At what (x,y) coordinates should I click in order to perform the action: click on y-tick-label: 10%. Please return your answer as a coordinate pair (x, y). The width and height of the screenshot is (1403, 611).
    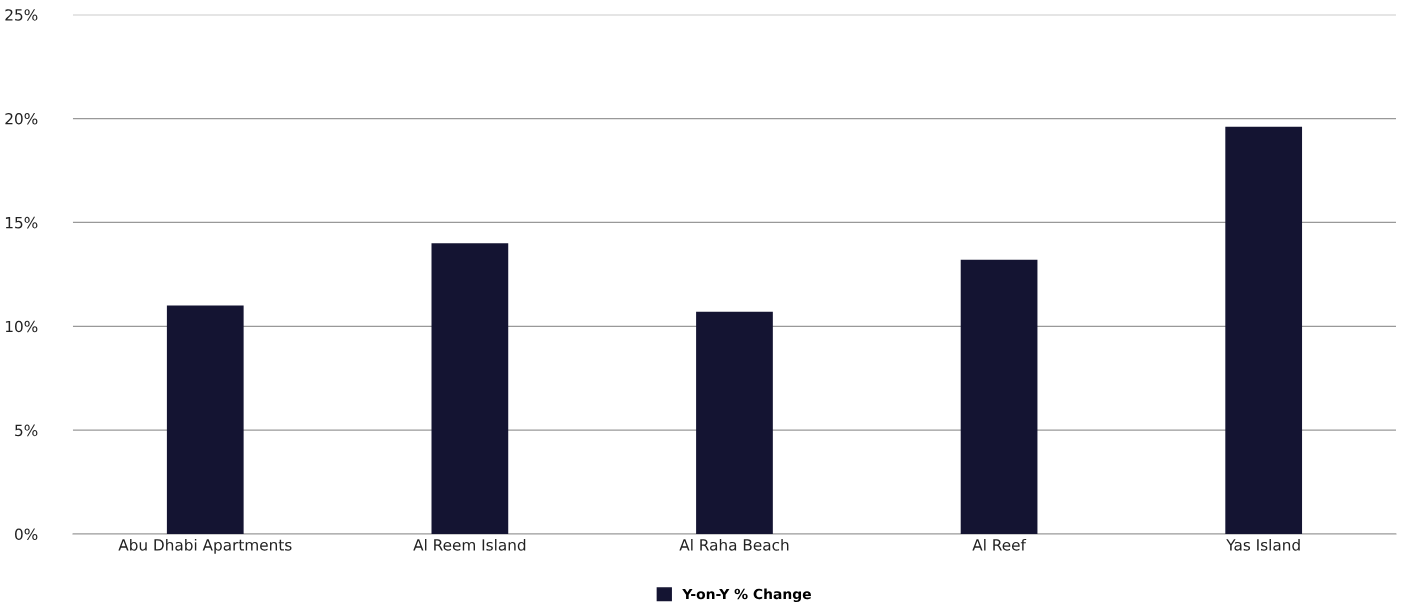
    Looking at the image, I should click on (21, 326).